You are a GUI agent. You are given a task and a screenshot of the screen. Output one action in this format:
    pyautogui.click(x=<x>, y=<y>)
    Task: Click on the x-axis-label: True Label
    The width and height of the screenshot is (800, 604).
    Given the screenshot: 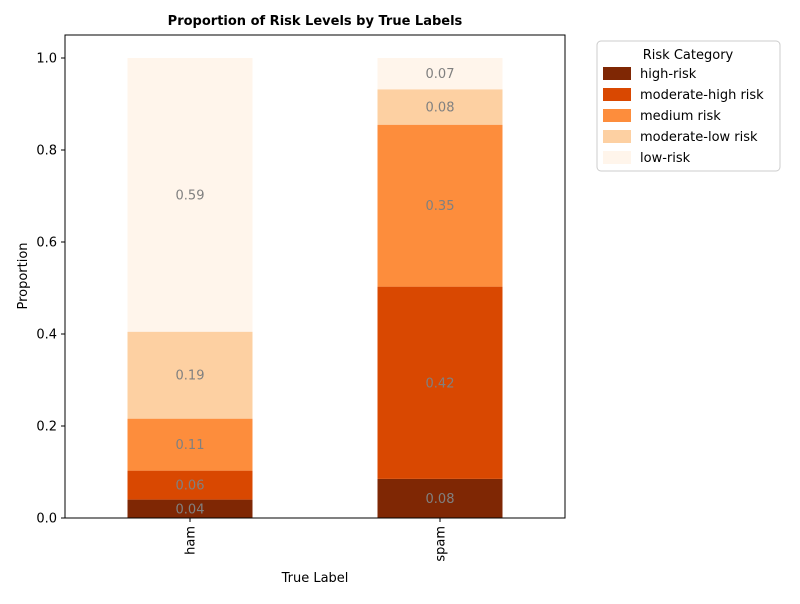 What is the action you would take?
    pyautogui.click(x=315, y=578)
    